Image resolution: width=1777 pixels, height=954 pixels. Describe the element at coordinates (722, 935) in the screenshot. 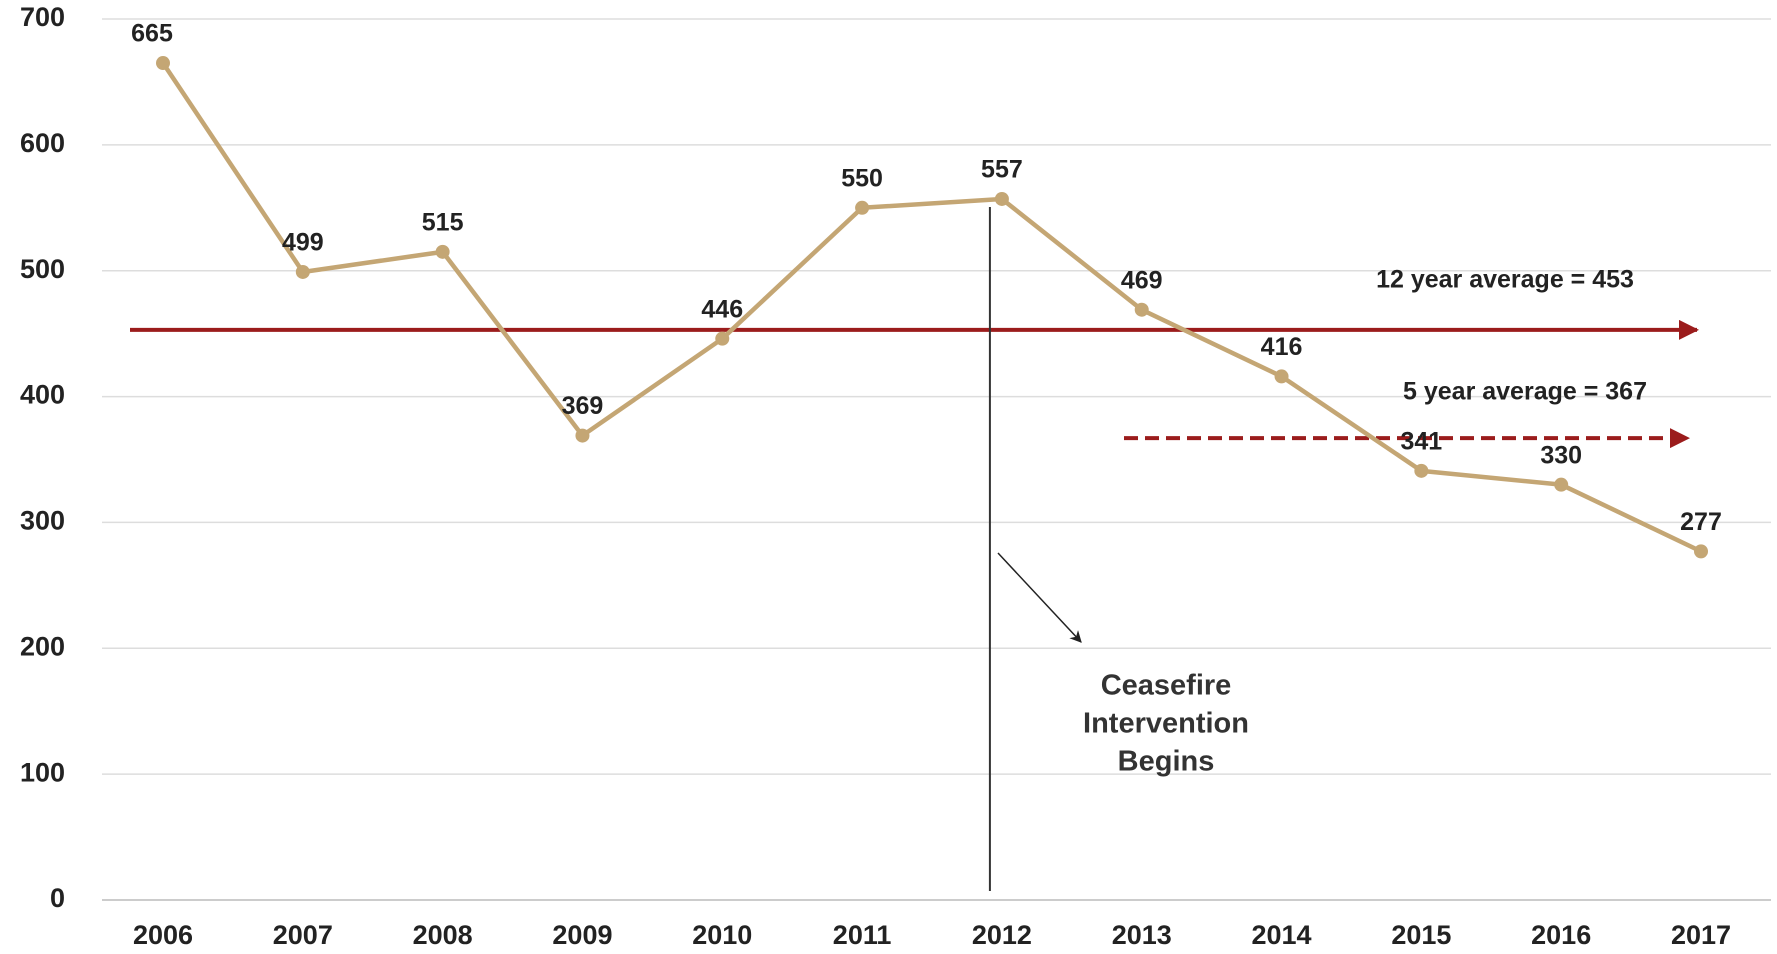

I see `x-tick-label: 2010` at that location.